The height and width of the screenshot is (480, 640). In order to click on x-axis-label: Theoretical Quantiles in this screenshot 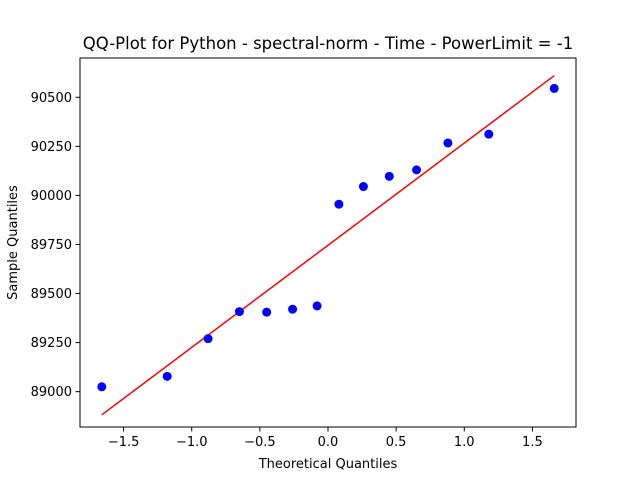, I will do `click(328, 464)`.